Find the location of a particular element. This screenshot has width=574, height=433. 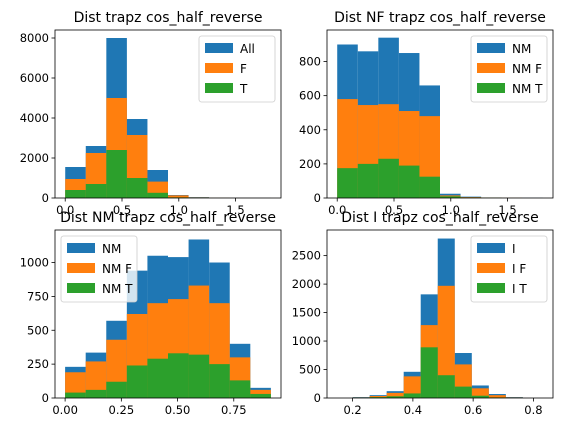

subplot-title: Dist trapz cos_half_reverse is located at coordinates (168, 18).